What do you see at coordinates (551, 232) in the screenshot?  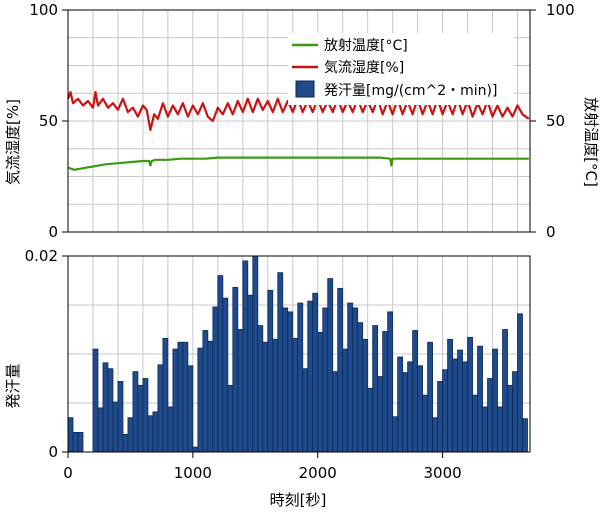 I see `right-tick-label: 0` at bounding box center [551, 232].